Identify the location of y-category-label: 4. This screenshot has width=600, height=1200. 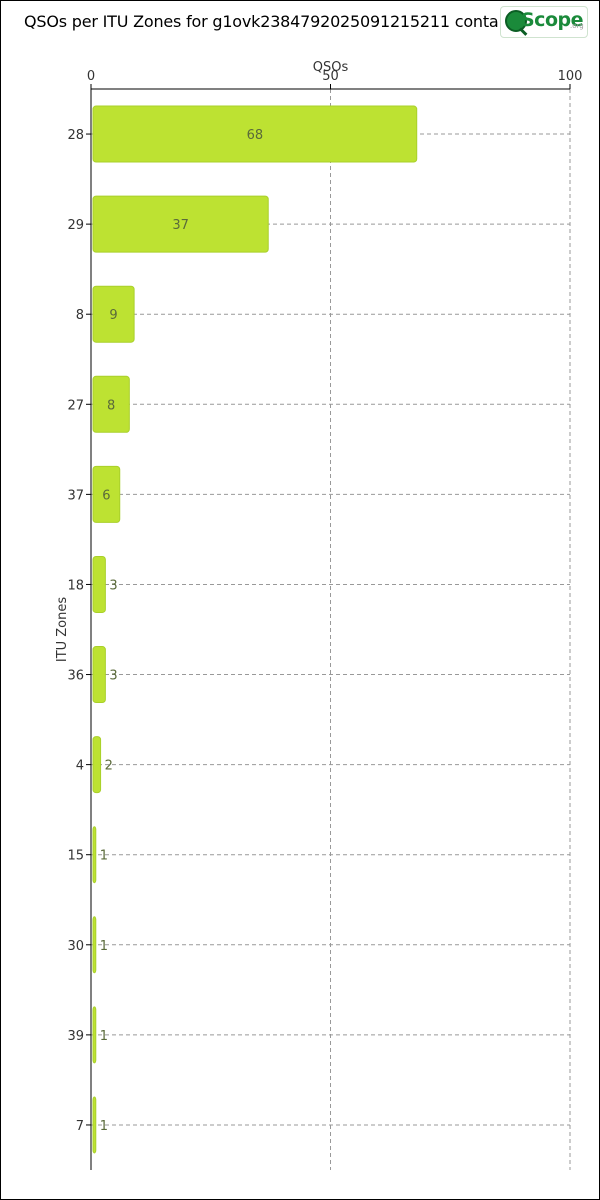
(80, 766).